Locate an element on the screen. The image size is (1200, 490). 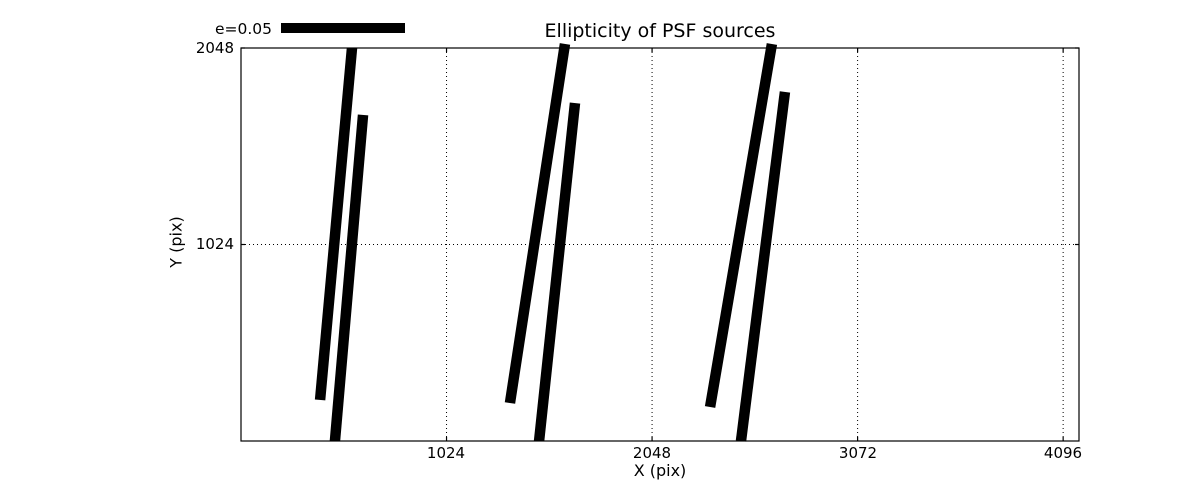
x-tick-label-1024: 1024 is located at coordinates (446, 453).